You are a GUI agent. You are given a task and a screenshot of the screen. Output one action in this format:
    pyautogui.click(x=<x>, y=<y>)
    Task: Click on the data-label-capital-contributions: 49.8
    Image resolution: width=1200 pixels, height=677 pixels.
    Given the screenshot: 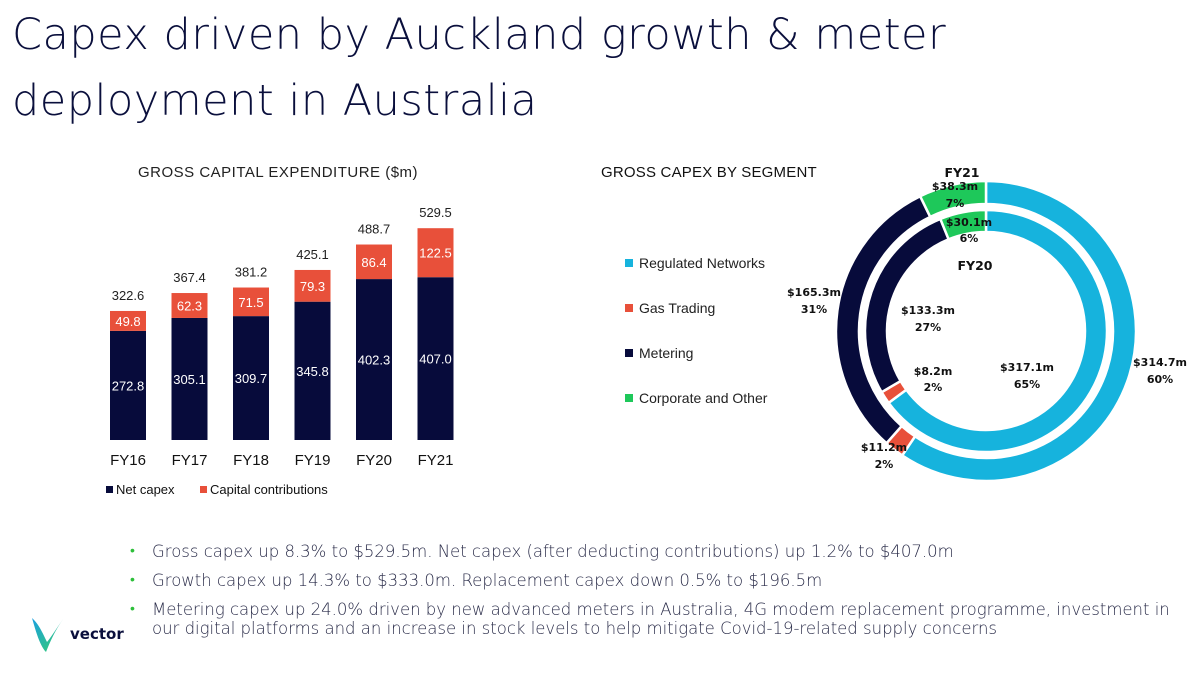 What is the action you would take?
    pyautogui.click(x=127, y=321)
    